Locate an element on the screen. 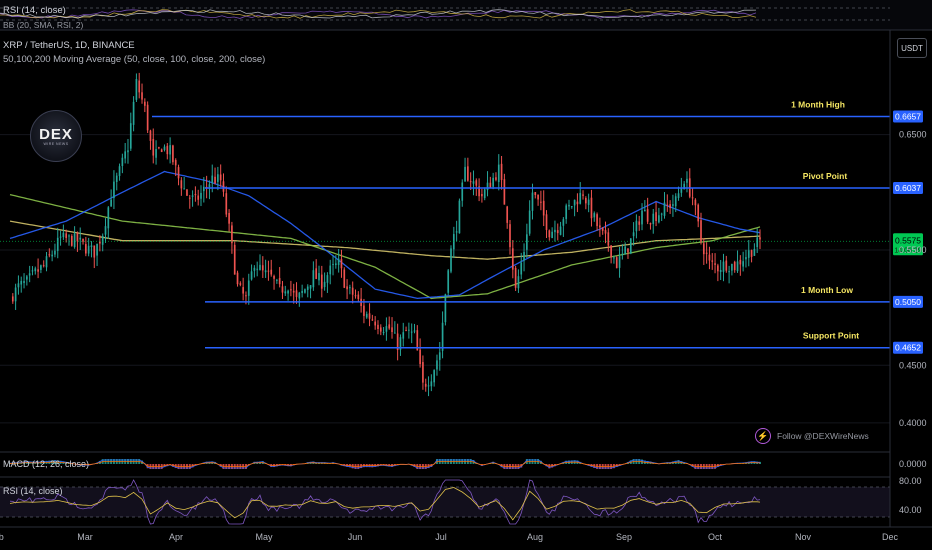 The height and width of the screenshot is (550, 932). level-annotation: 1 Month Low is located at coordinates (827, 290).